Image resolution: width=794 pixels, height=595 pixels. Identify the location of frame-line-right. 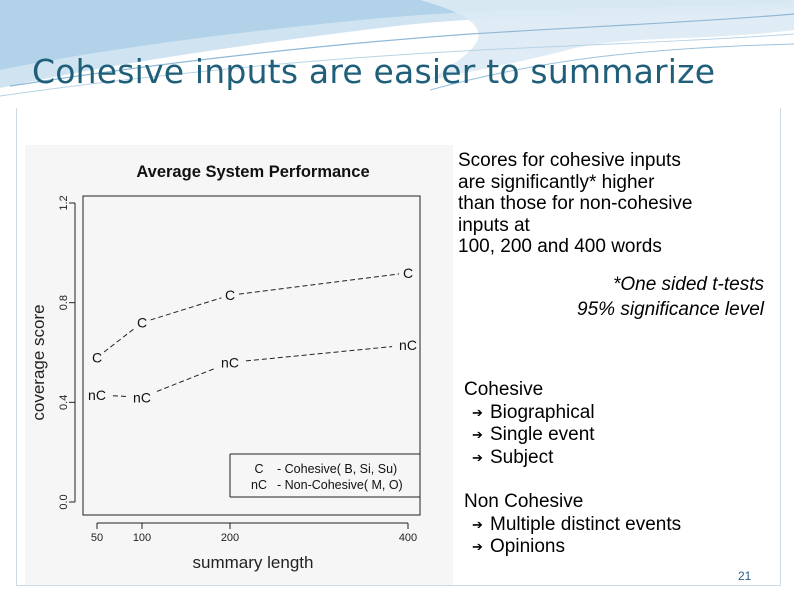
(780, 347).